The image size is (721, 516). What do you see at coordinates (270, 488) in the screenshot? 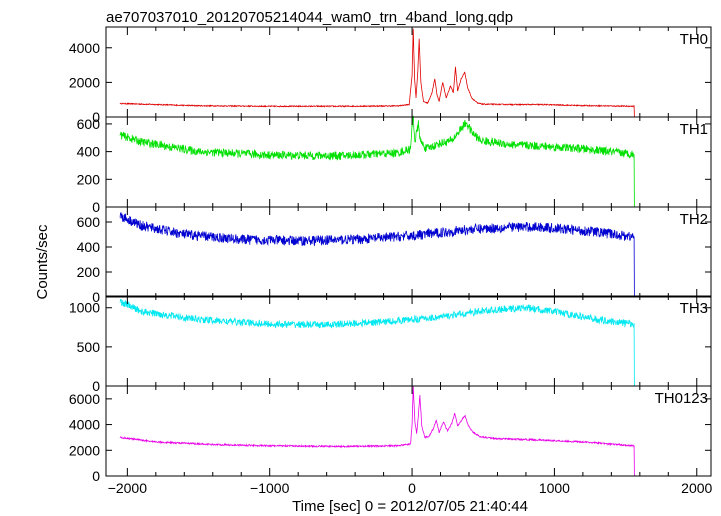
I see `x-tick-label: −1000` at bounding box center [270, 488].